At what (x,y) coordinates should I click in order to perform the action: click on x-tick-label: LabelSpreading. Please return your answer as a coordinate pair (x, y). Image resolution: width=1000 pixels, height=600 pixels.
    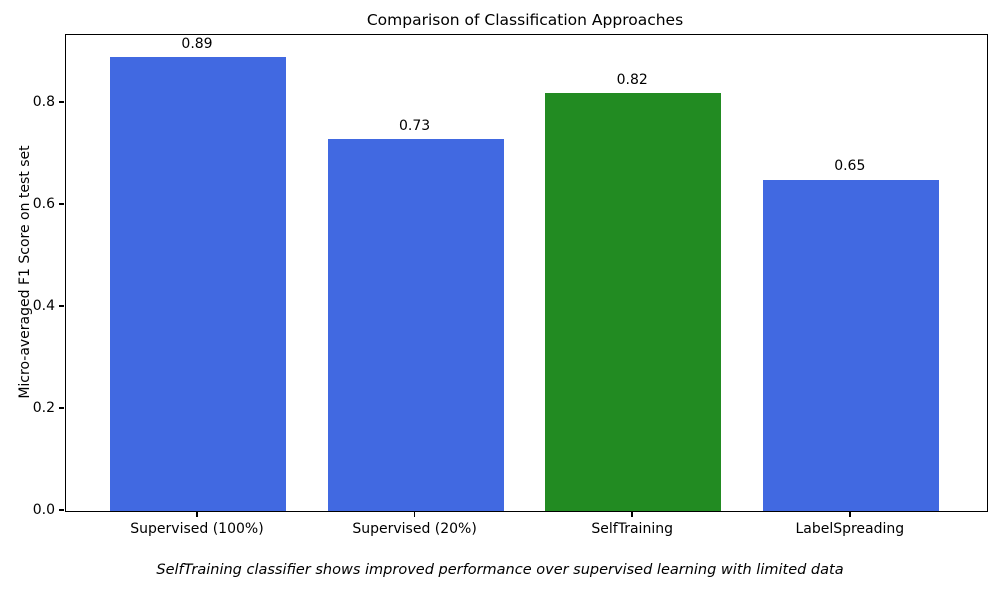
    Looking at the image, I should click on (850, 529).